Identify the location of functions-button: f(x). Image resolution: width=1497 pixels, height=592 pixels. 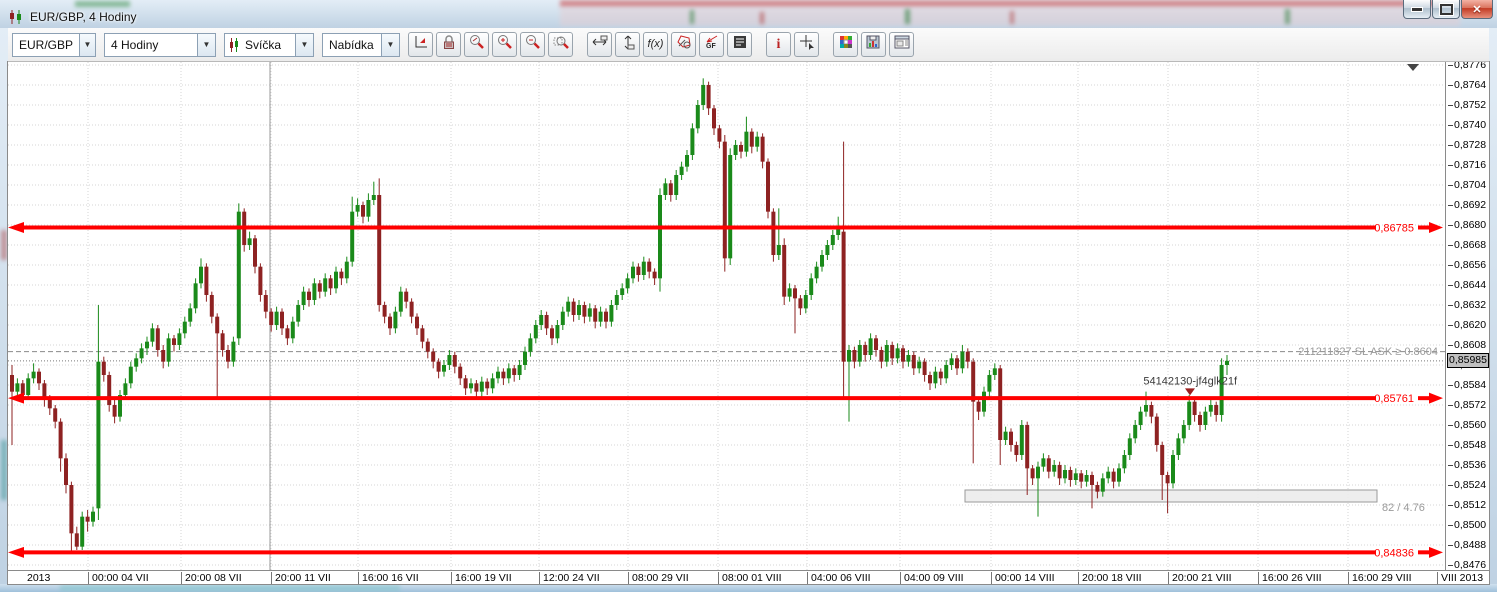
(655, 44).